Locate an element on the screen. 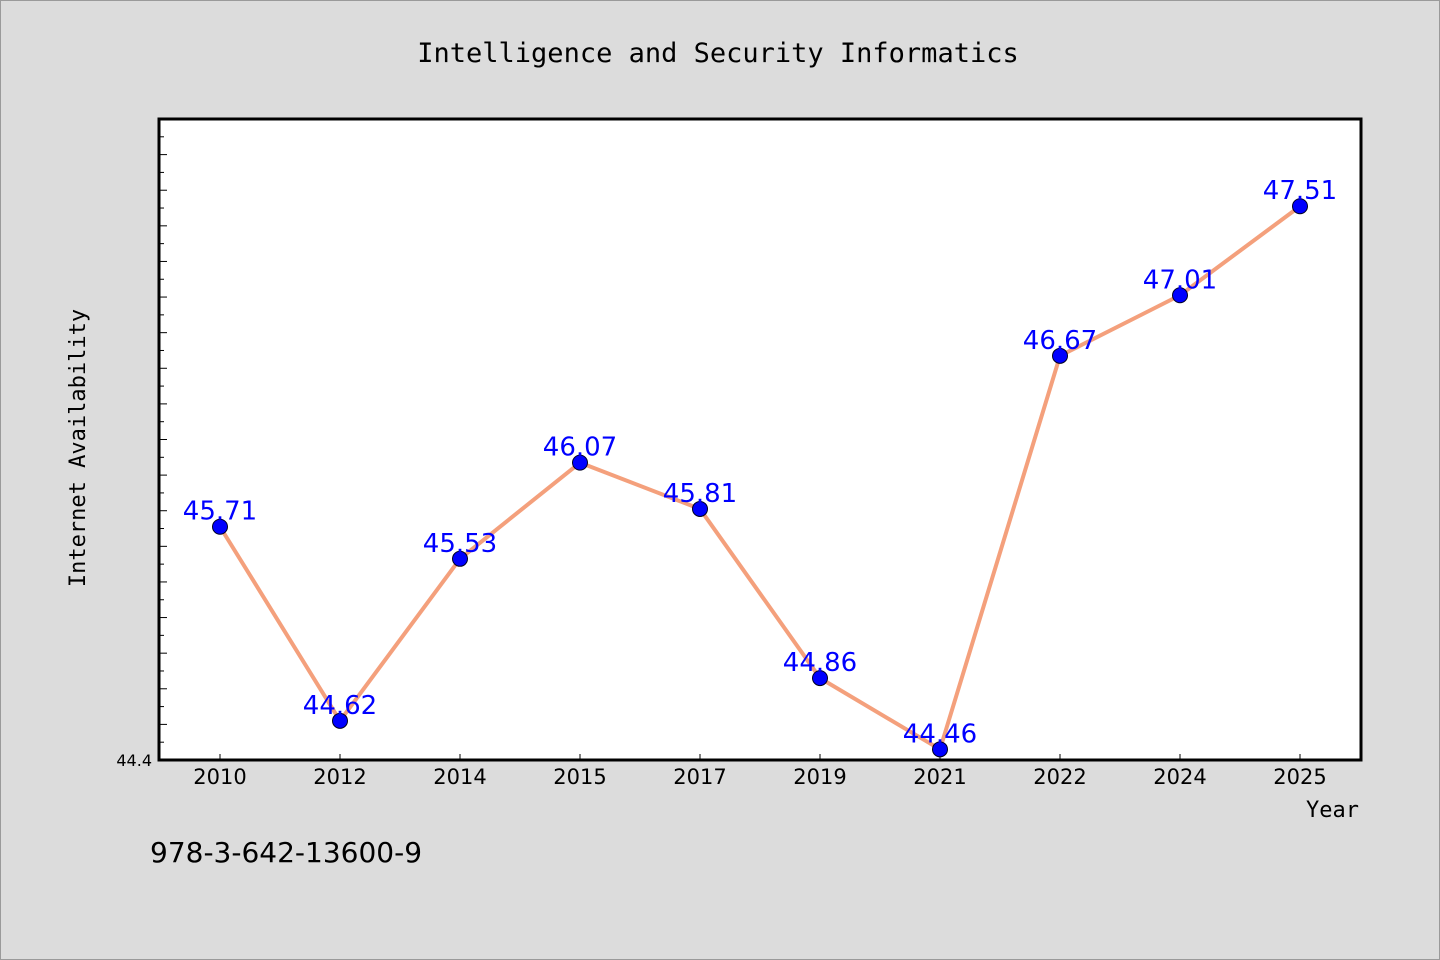  x-tick-label: 2017 is located at coordinates (699, 777).